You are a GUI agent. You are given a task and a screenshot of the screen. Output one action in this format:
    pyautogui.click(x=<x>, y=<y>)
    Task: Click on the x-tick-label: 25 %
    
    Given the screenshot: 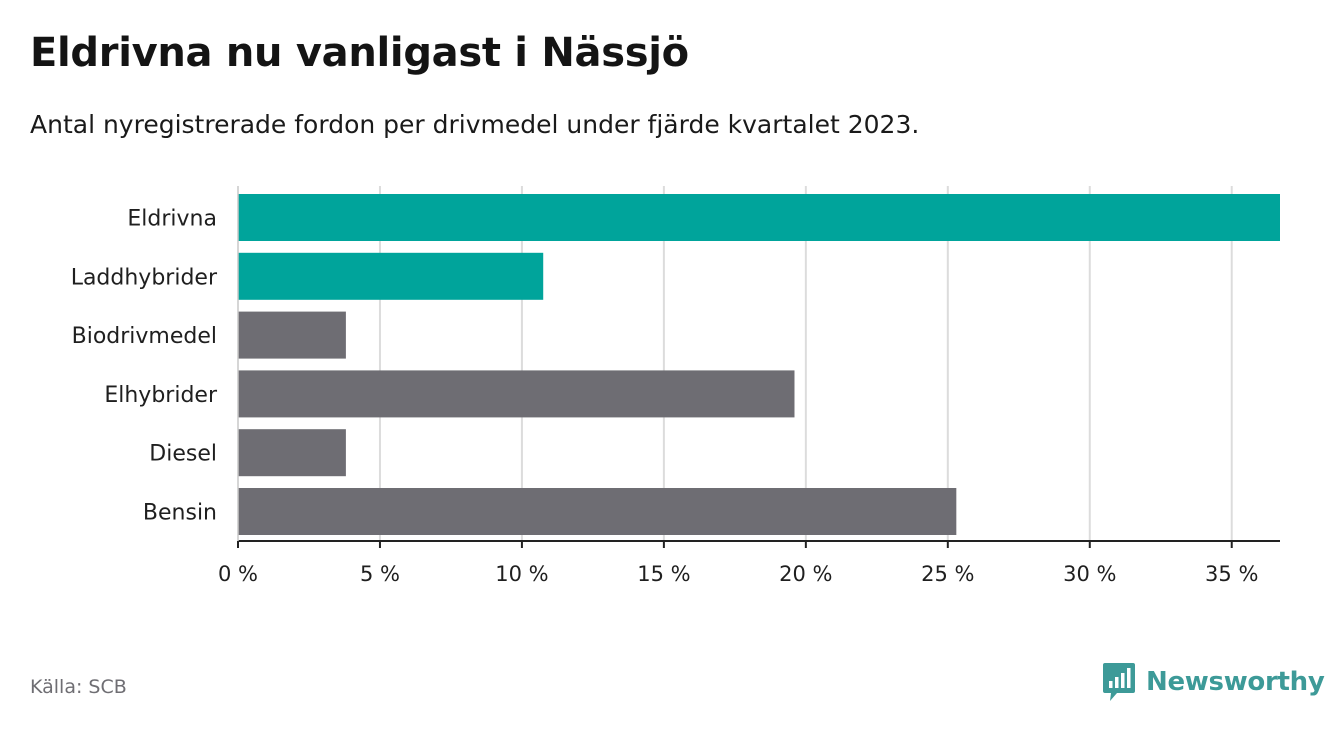 What is the action you would take?
    pyautogui.click(x=947, y=574)
    